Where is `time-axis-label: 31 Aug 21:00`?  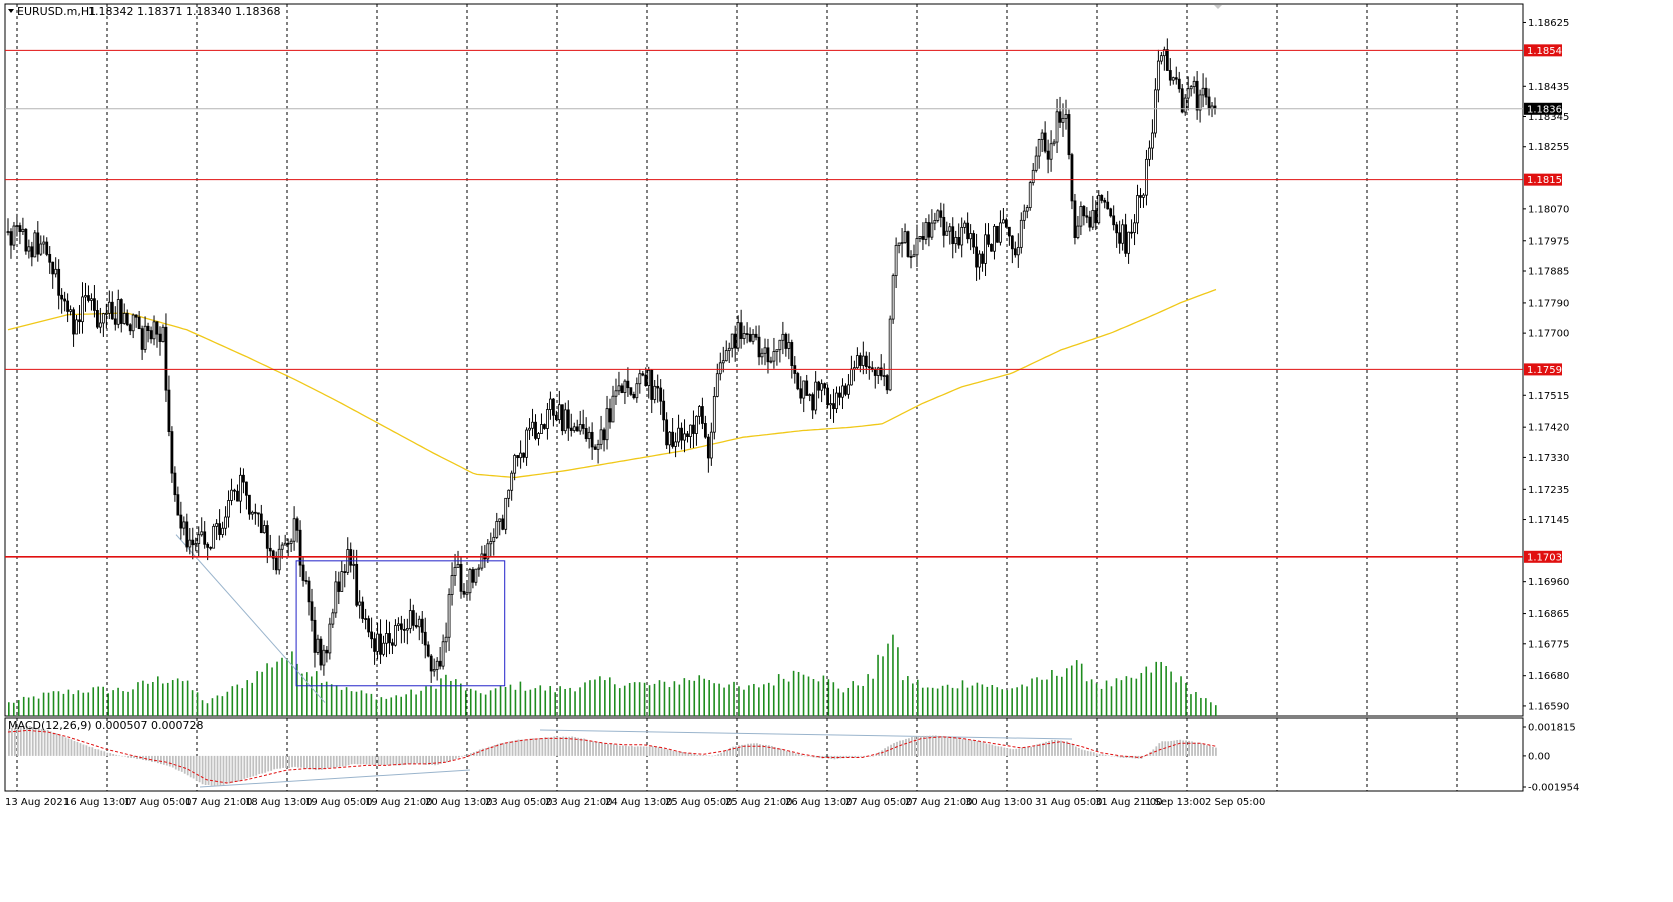
time-axis-label: 31 Aug 21:00 is located at coordinates (1128, 802).